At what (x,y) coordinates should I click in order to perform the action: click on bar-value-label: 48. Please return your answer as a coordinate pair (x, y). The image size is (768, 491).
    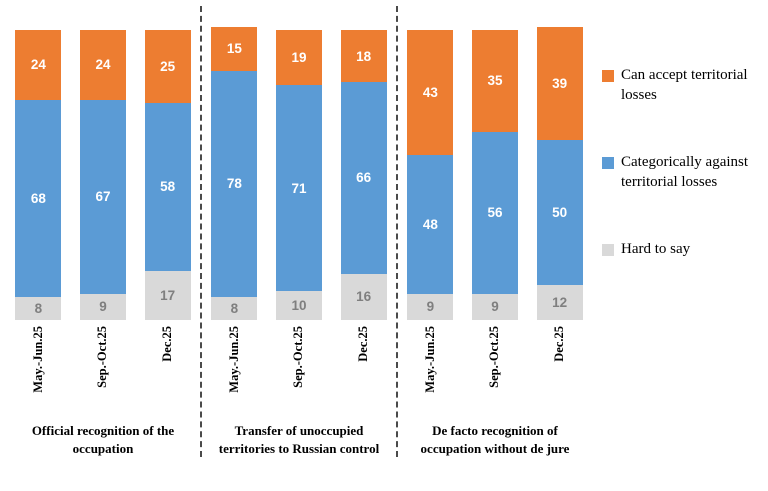
    Looking at the image, I should click on (430, 224).